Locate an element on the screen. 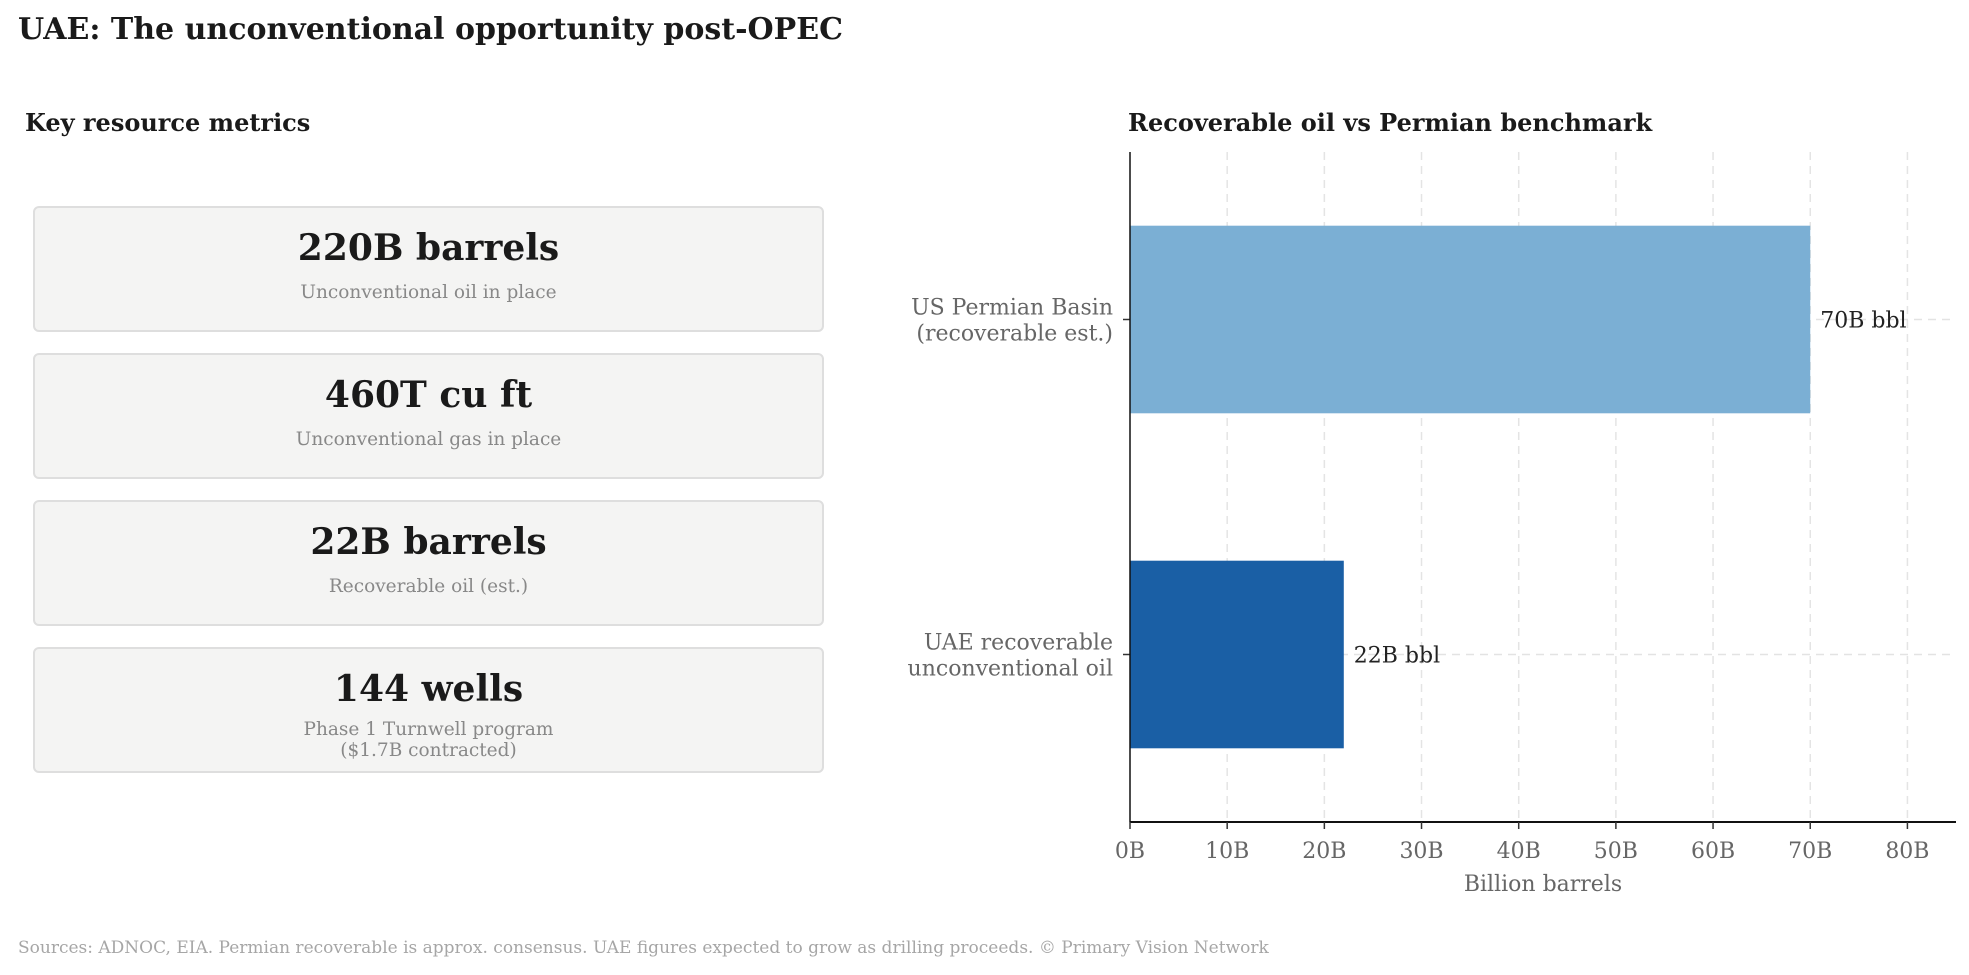  y-category-label: US Permian Basin is located at coordinates (1012, 308).